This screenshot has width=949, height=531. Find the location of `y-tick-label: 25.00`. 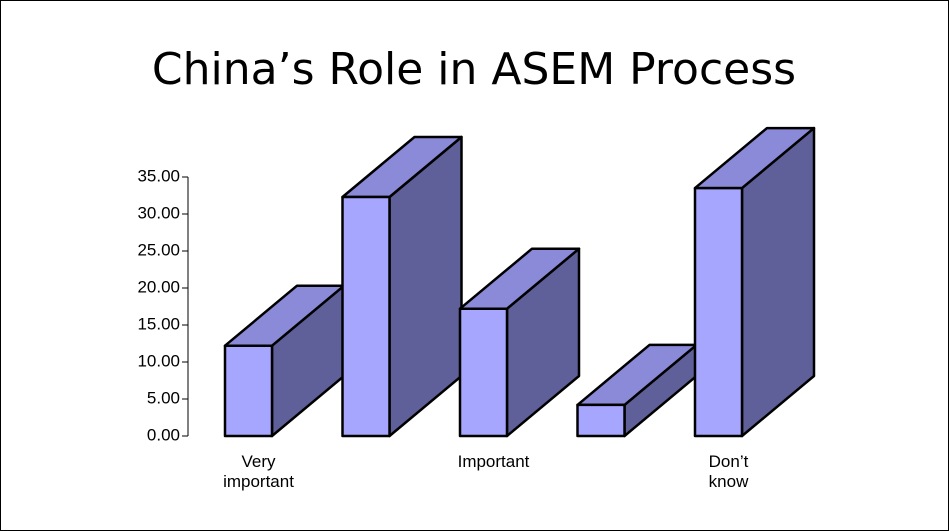

y-tick-label: 25.00 is located at coordinates (158, 249).